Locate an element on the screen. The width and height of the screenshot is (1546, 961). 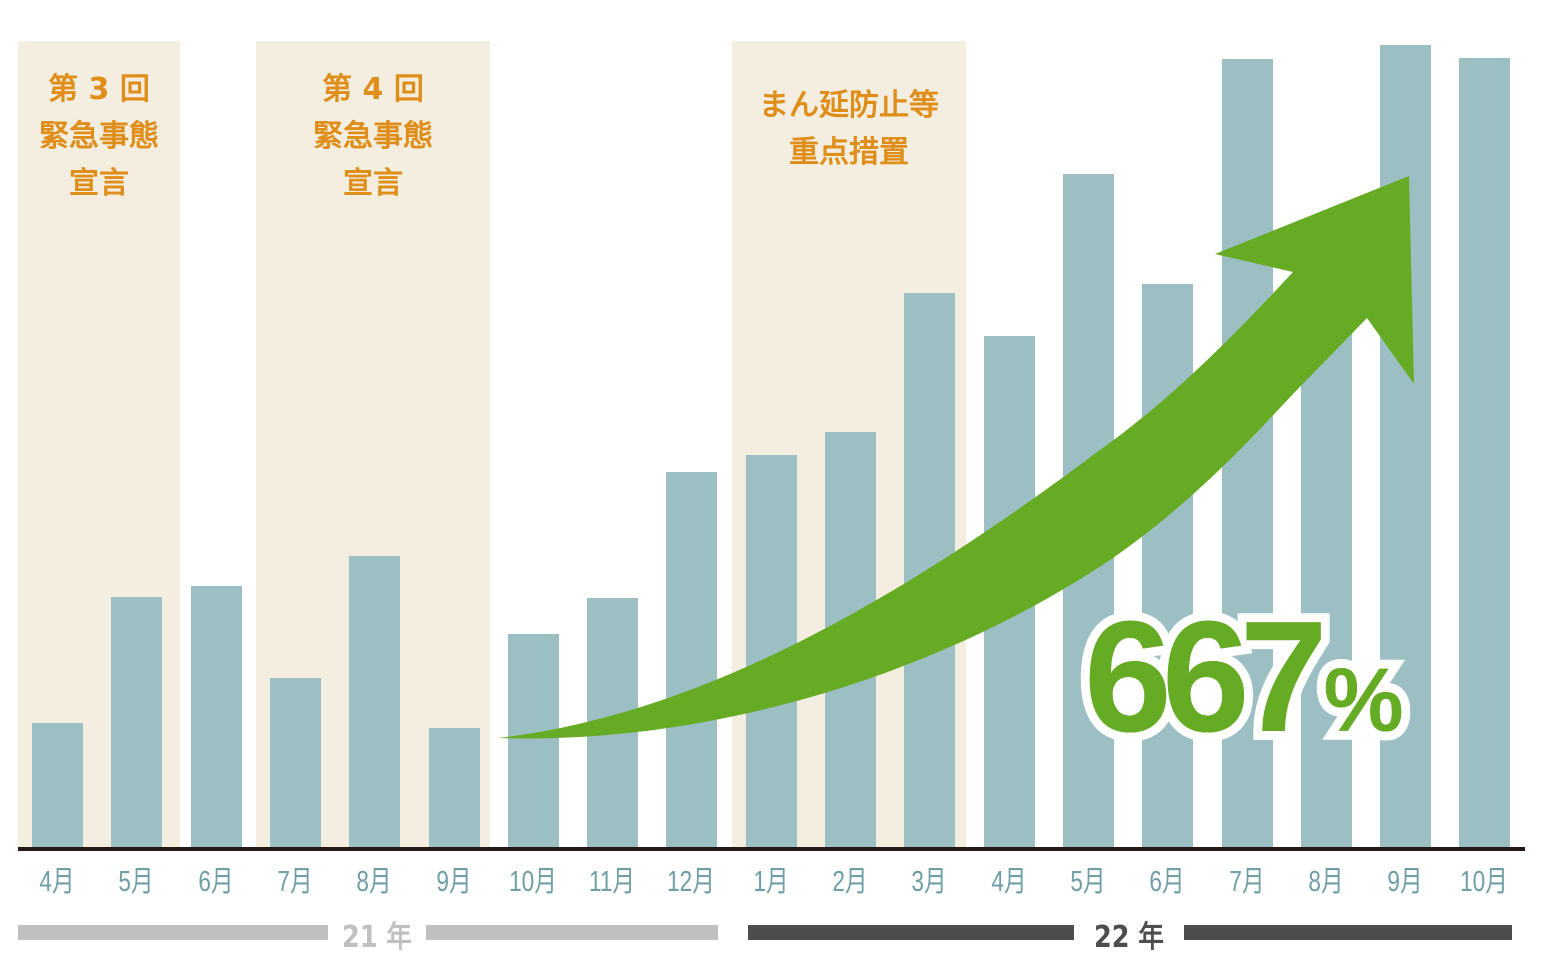
growth-percent-label: 667% is located at coordinates (1244, 677).